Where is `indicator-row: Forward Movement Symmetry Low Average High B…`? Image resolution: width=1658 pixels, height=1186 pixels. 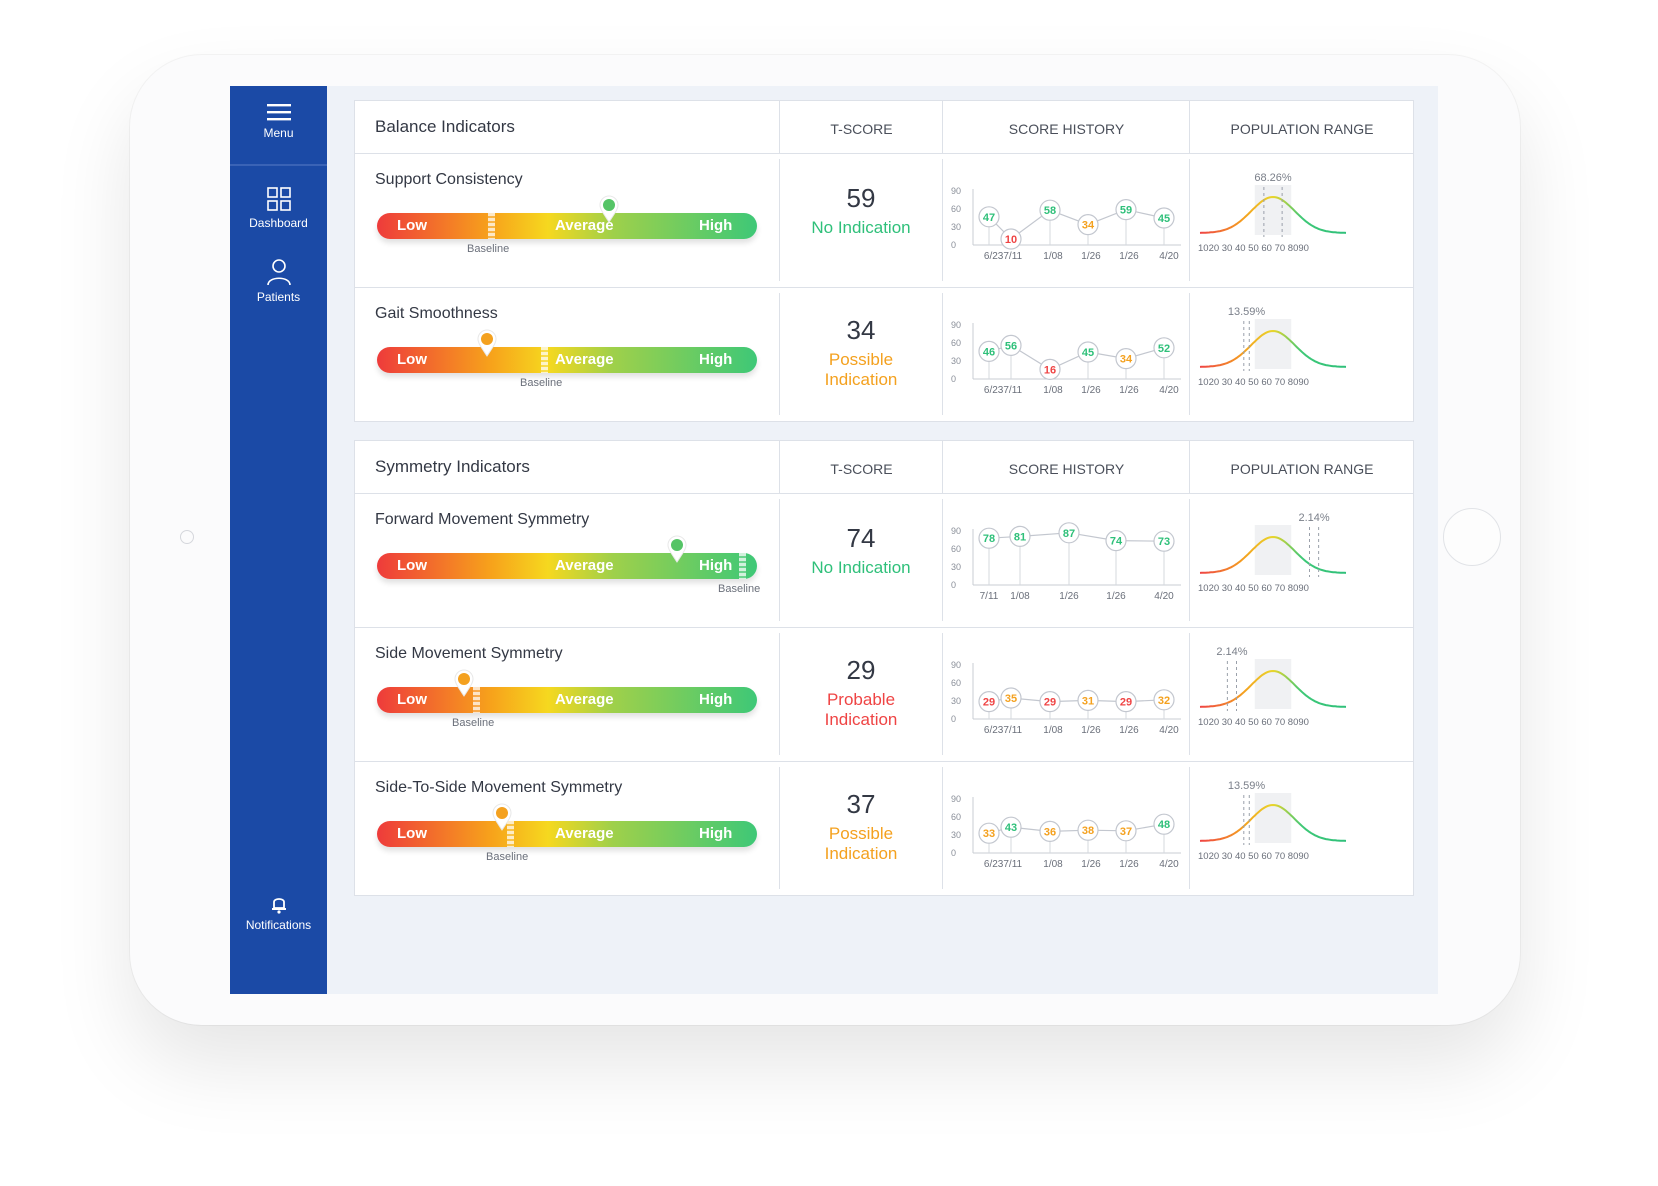
indicator-row: Forward Movement Symmetry Low Average High B… is located at coordinates (884, 560).